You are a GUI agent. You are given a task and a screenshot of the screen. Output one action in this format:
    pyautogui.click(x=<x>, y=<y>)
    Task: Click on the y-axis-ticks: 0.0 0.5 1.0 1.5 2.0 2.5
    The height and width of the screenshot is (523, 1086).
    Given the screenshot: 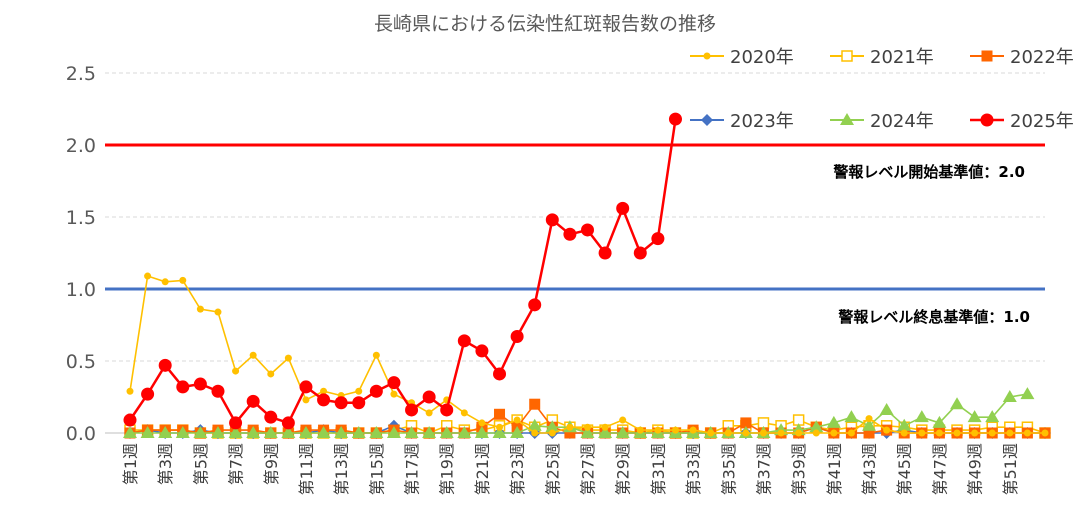 What is the action you would take?
    pyautogui.click(x=81, y=254)
    